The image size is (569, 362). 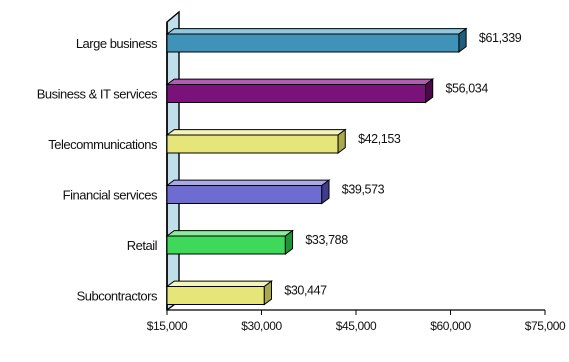 I want to click on x-tick-label: $60,000, so click(x=450, y=326).